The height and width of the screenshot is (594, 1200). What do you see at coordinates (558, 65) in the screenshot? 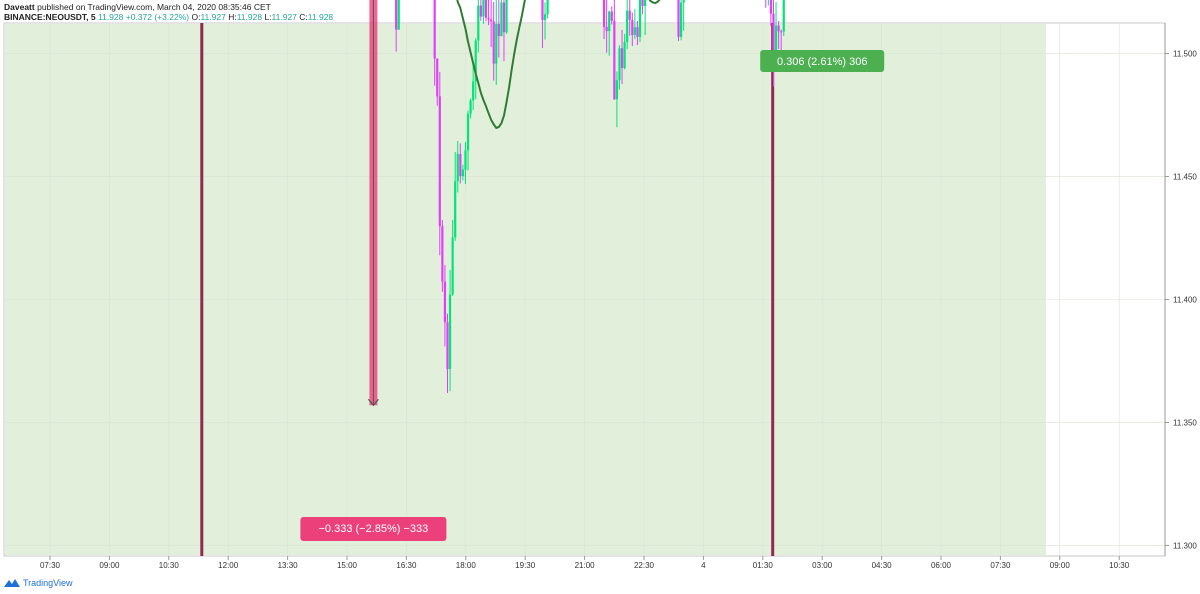
I see `moving-average-line` at bounding box center [558, 65].